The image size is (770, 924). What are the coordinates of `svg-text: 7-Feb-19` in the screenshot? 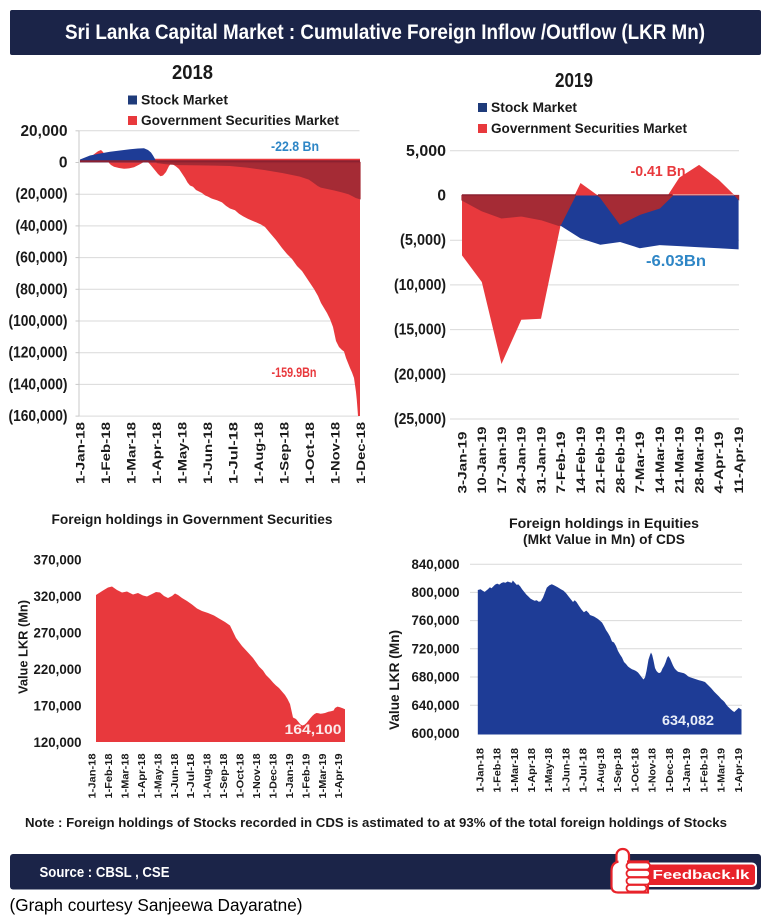 It's located at (561, 462).